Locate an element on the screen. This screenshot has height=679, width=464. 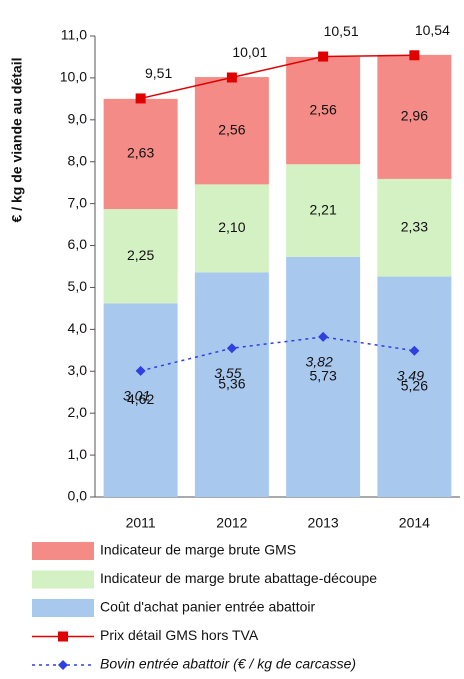
y-tick-label: 10,0 is located at coordinates (73, 77).